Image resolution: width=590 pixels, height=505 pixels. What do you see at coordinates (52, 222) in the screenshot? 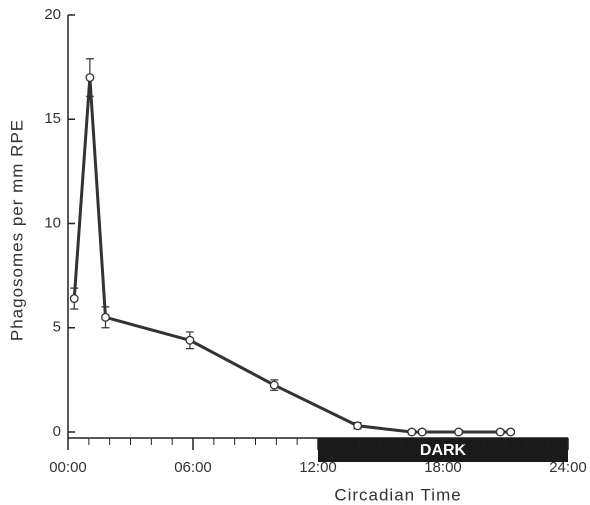
I see `y-tick-label: 10` at bounding box center [52, 222].